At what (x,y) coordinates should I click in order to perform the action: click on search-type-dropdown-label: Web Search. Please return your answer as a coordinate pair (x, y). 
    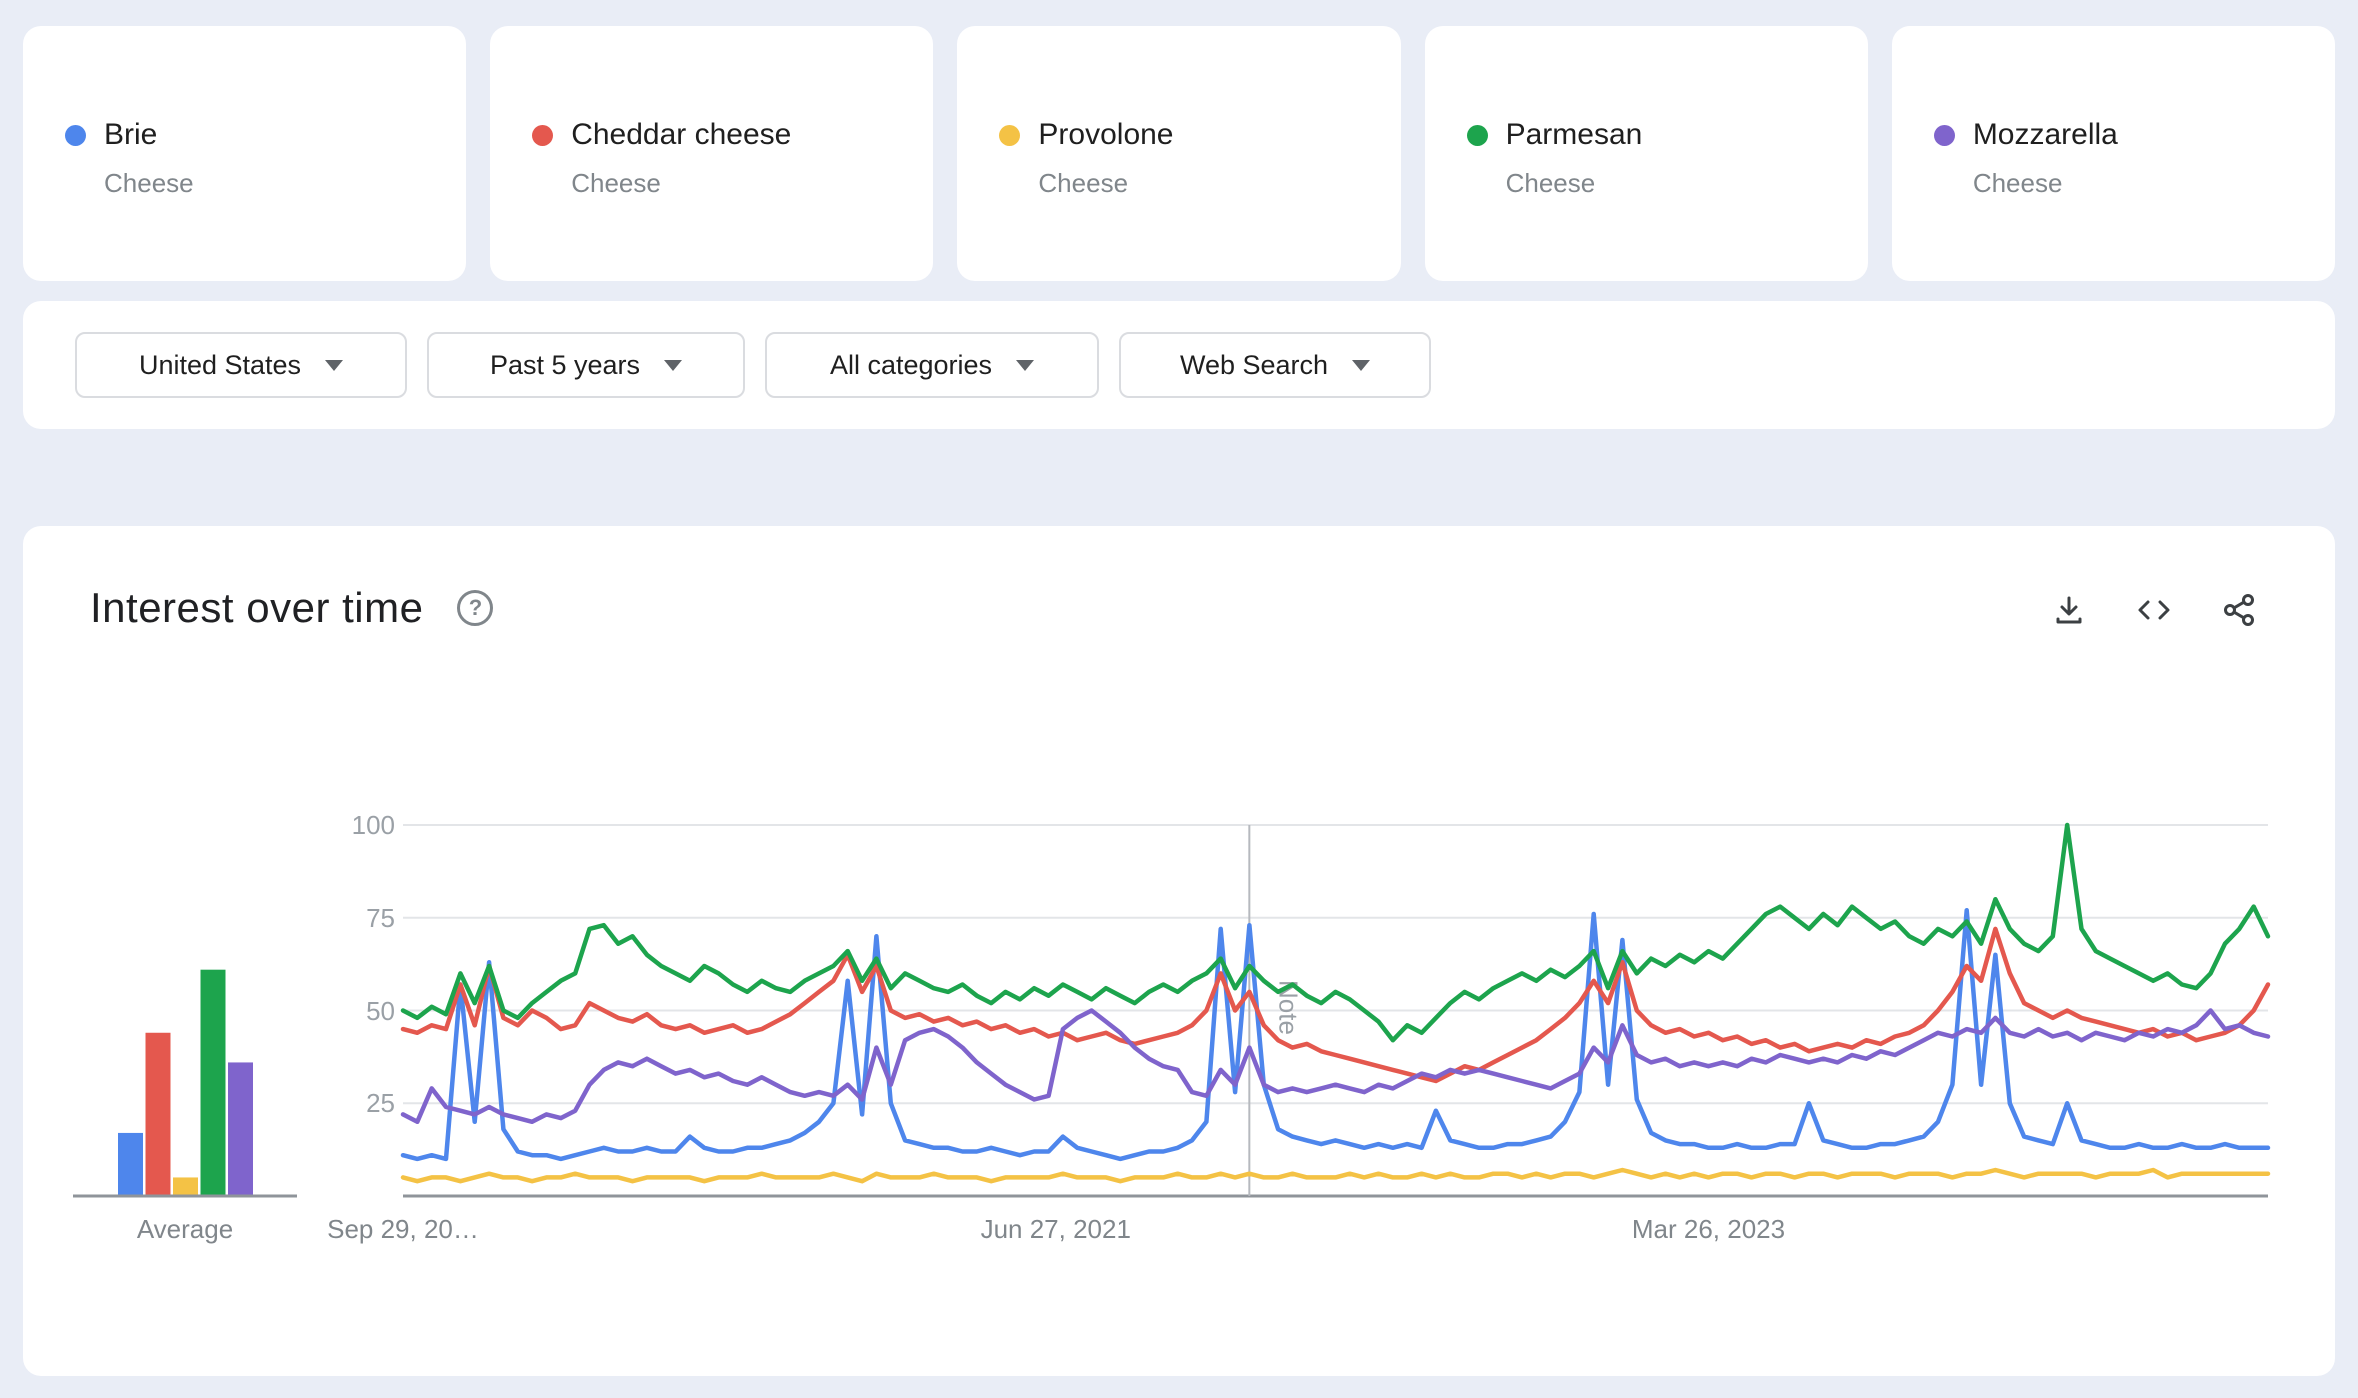
    Looking at the image, I should click on (1254, 364).